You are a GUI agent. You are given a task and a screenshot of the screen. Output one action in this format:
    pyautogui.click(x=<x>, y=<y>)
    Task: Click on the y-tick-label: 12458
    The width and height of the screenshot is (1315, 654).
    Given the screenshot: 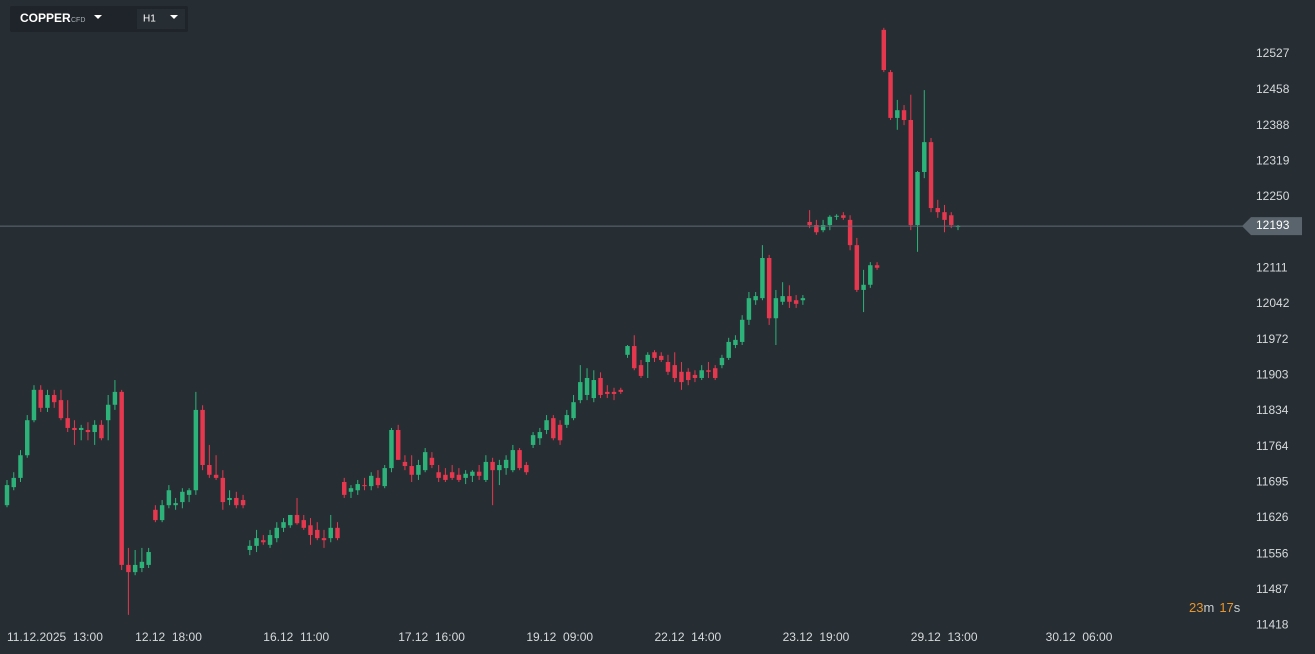 What is the action you would take?
    pyautogui.click(x=1273, y=89)
    